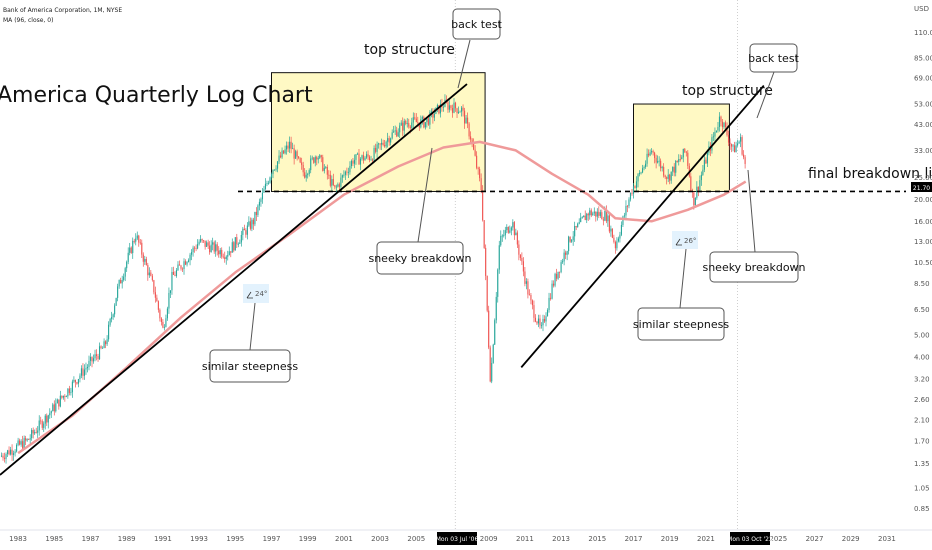 The width and height of the screenshot is (932, 550). What do you see at coordinates (250, 366) in the screenshot?
I see `similar-steepness-left-text: similar steepness` at bounding box center [250, 366].